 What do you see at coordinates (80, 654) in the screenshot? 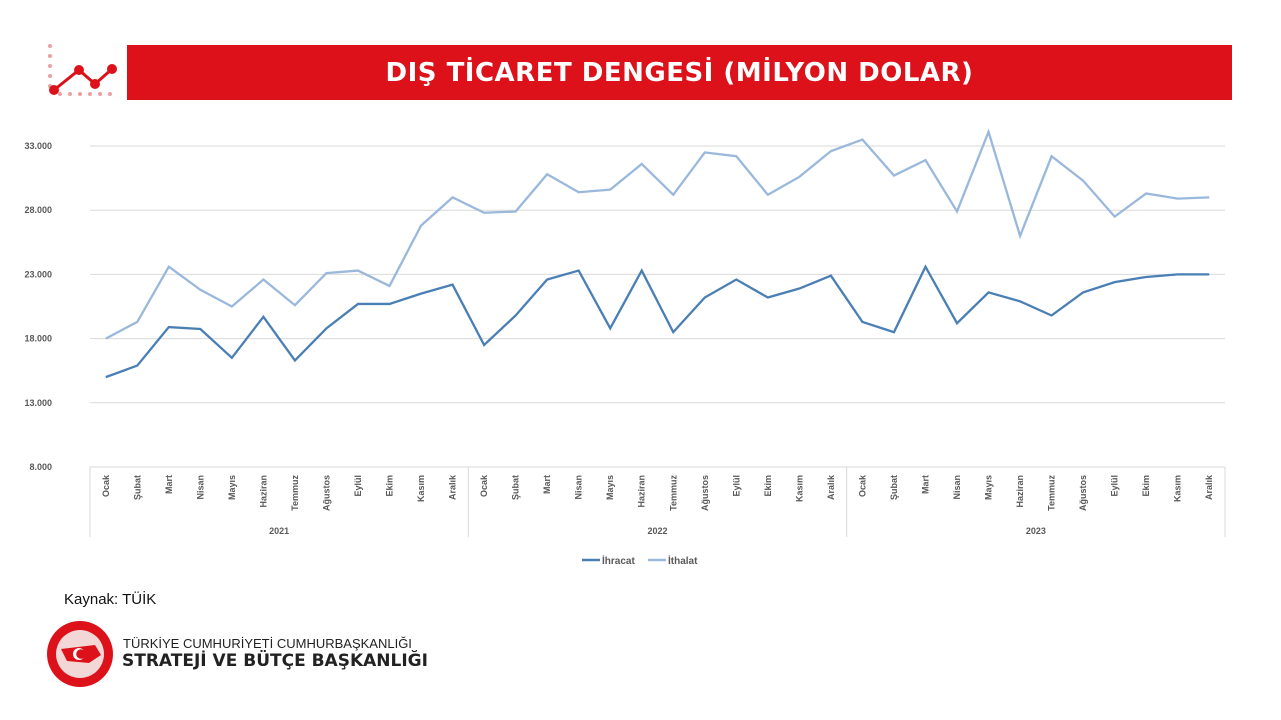
I see `sbb-logo` at bounding box center [80, 654].